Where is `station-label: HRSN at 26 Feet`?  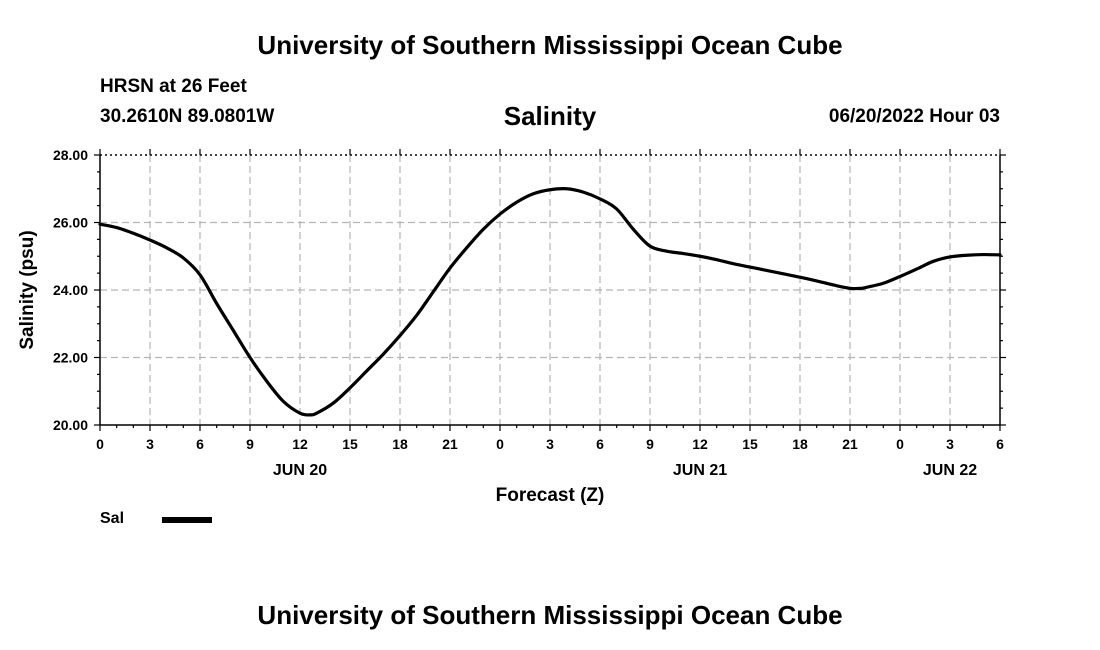
station-label: HRSN at 26 Feet is located at coordinates (173, 86).